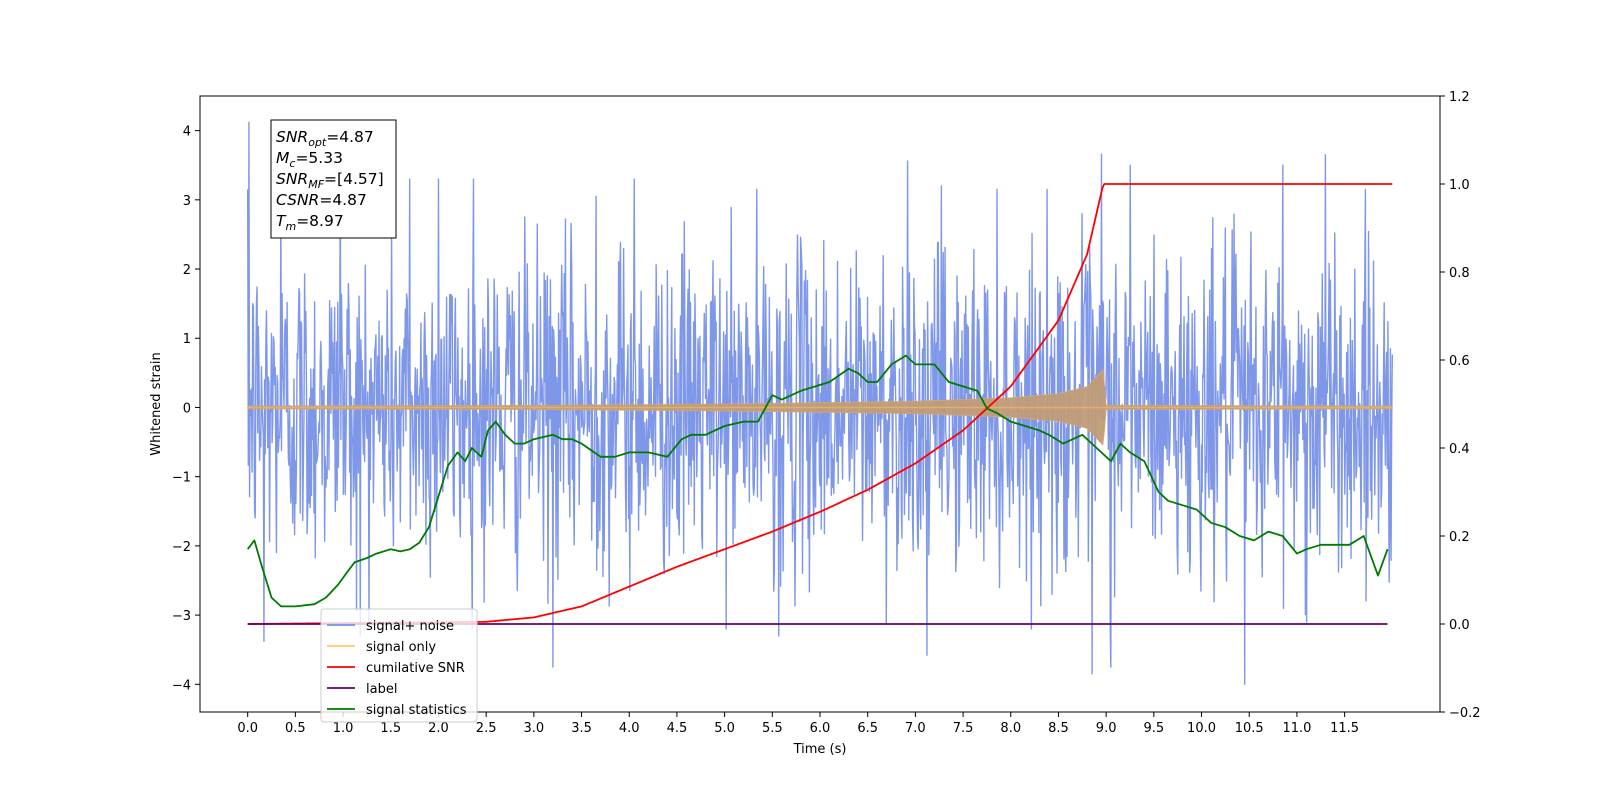 This screenshot has height=800, width=1600. I want to click on x-tick-label: 0.5, so click(295, 728).